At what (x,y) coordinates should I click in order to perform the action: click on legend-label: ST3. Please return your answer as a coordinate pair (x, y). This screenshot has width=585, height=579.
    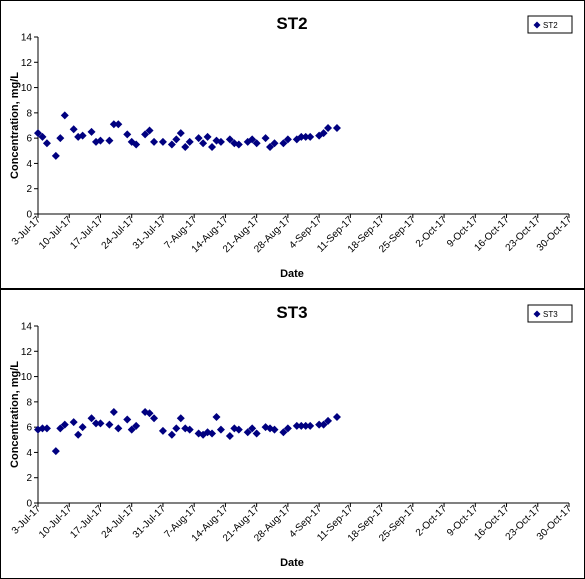
    Looking at the image, I should click on (550, 314).